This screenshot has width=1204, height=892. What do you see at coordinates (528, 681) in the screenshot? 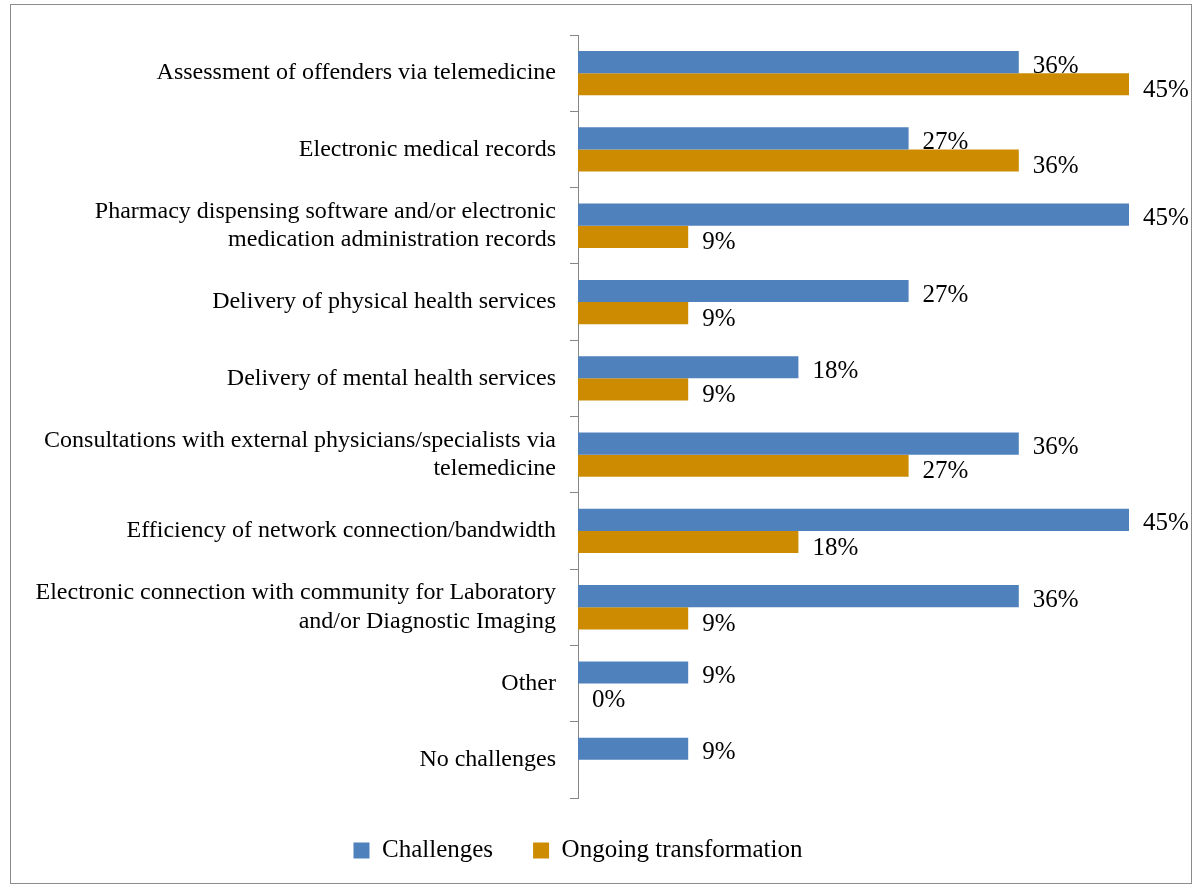
I see `y-tick-label: Other` at bounding box center [528, 681].